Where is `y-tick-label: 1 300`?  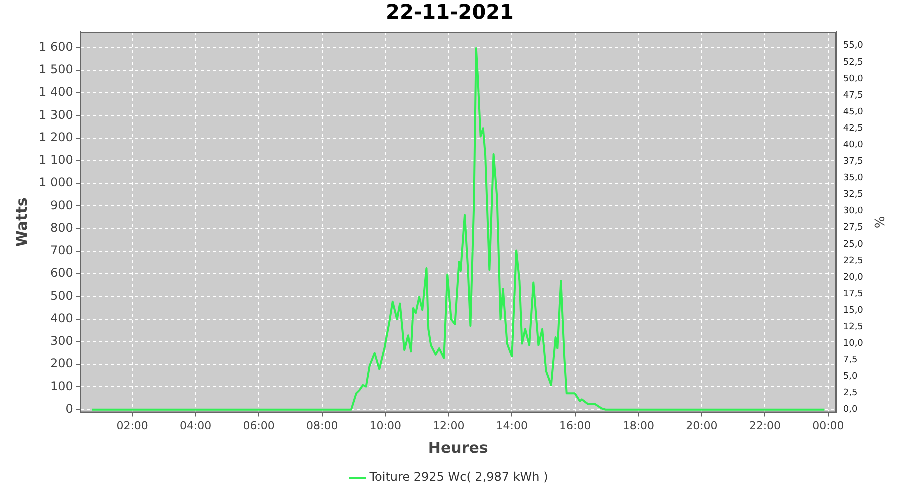
y-tick-label: 1 300 is located at coordinates (56, 115).